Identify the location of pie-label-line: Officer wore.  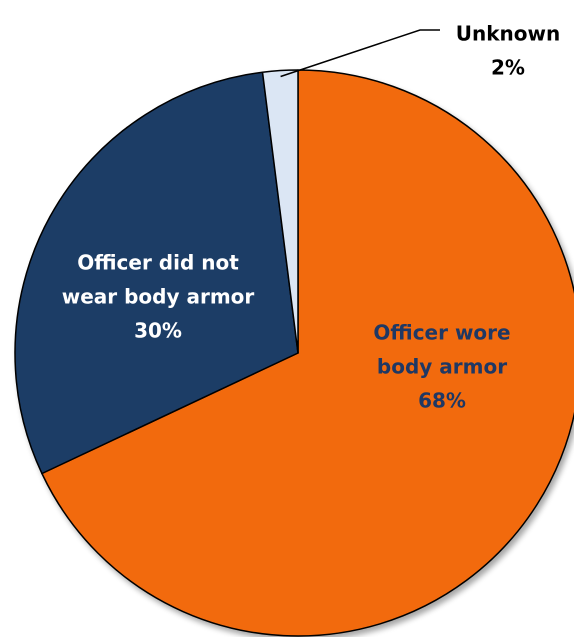
(441, 333).